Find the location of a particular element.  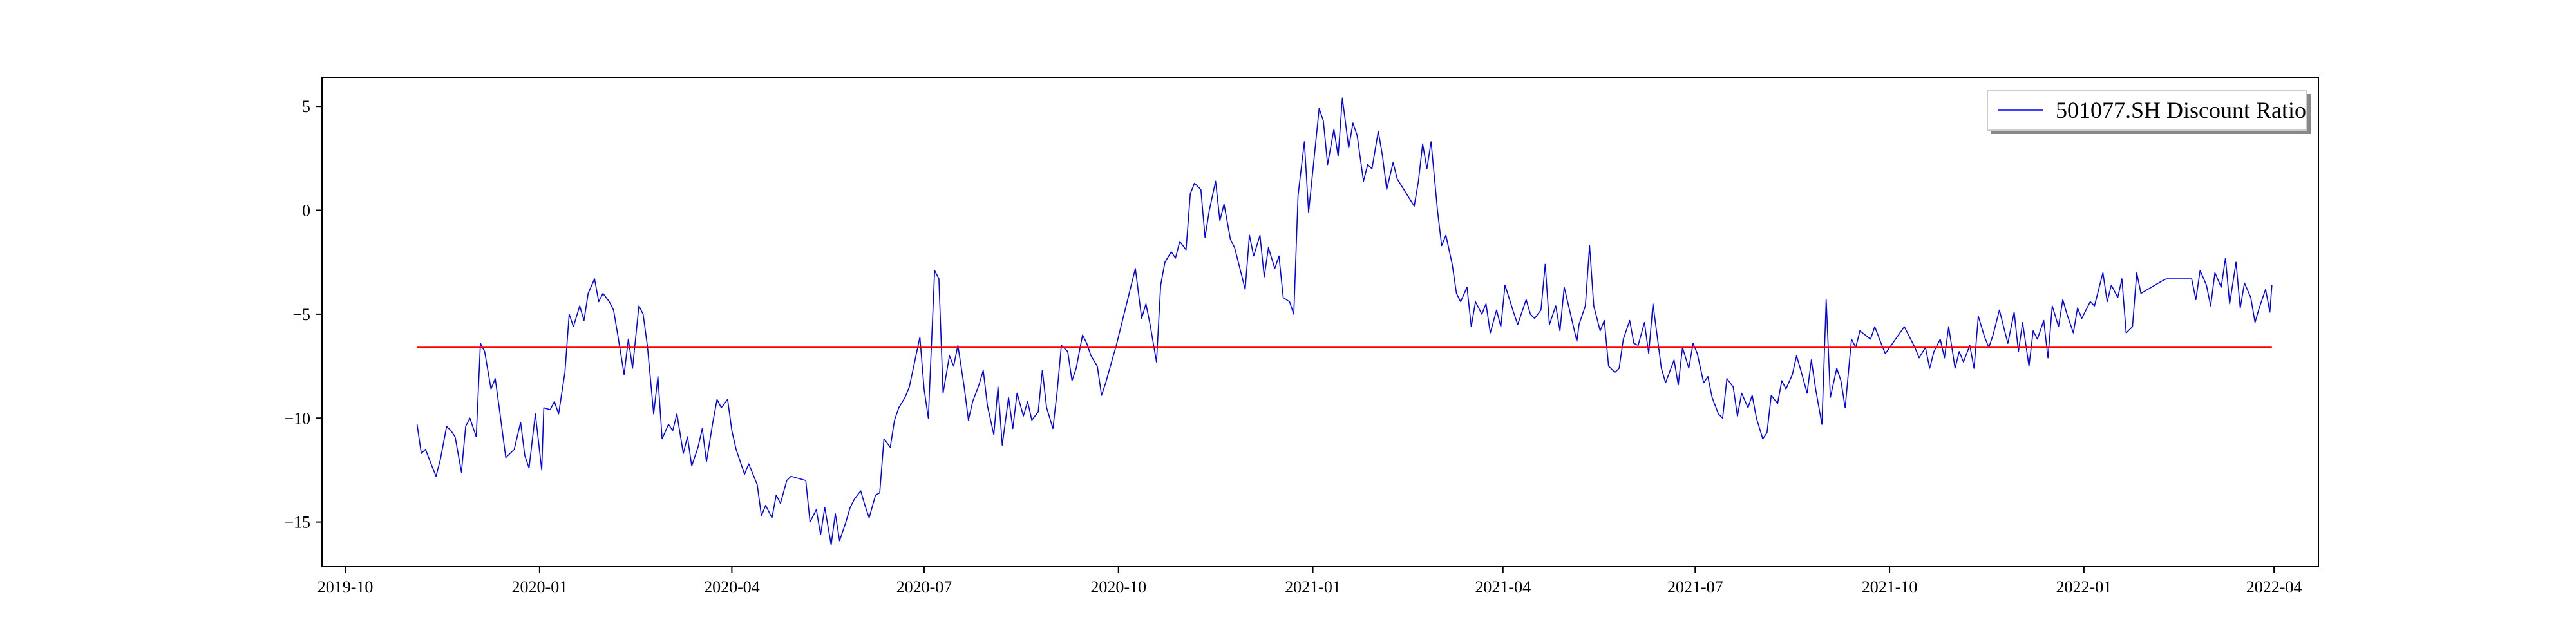

y-axis: 5 0 −5 −10 −15 is located at coordinates (303, 314).